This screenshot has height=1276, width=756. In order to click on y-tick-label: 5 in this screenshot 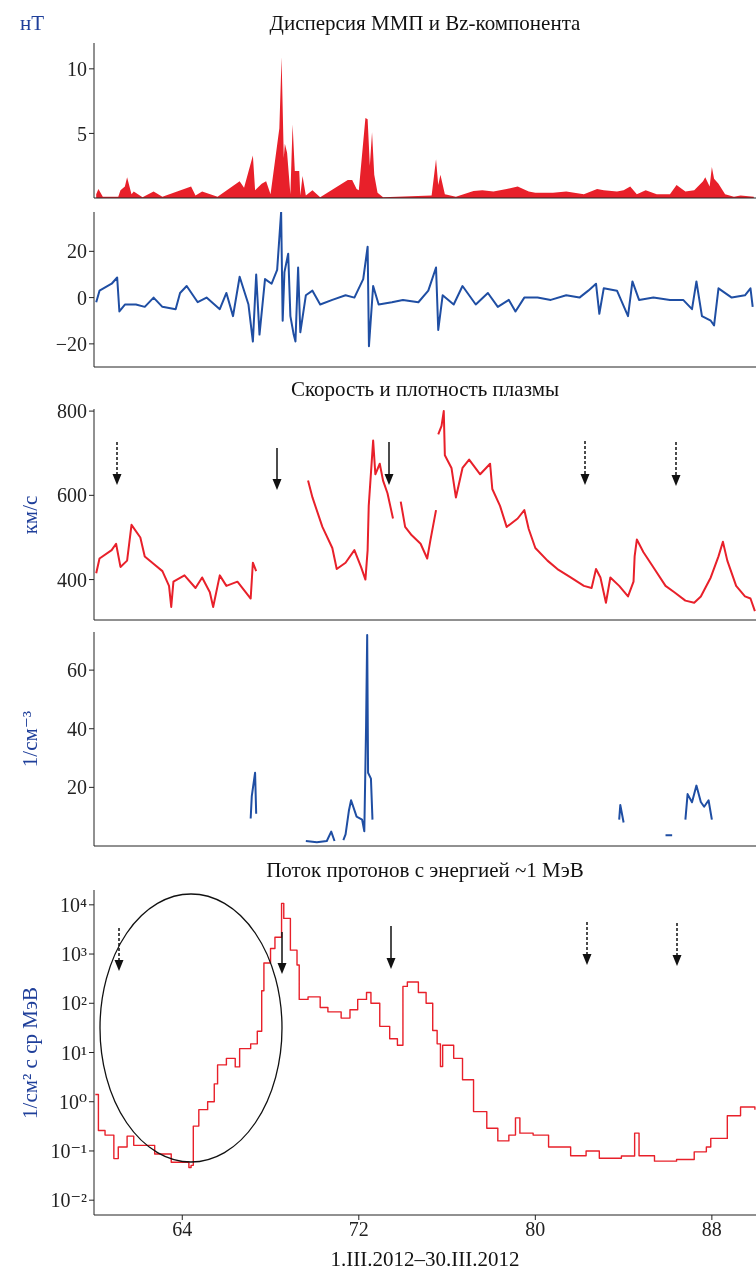, I will do `click(82, 133)`.